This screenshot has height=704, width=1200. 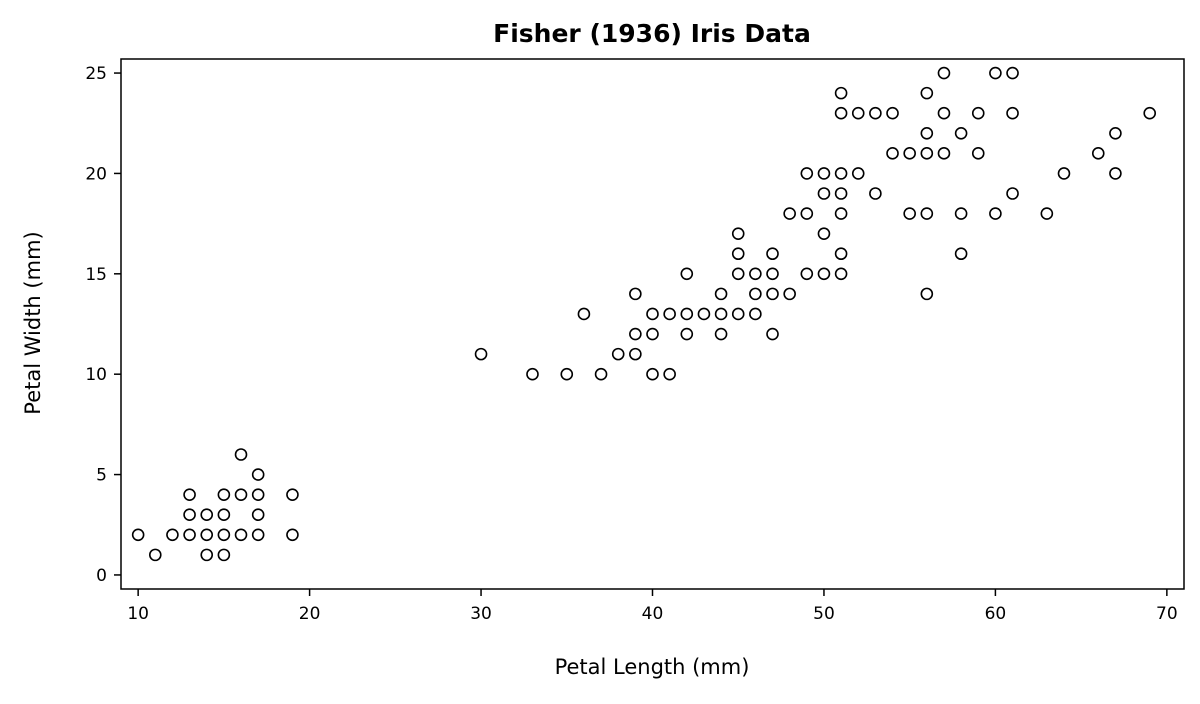 What do you see at coordinates (101, 476) in the screenshot?
I see `y-tick-label: 5` at bounding box center [101, 476].